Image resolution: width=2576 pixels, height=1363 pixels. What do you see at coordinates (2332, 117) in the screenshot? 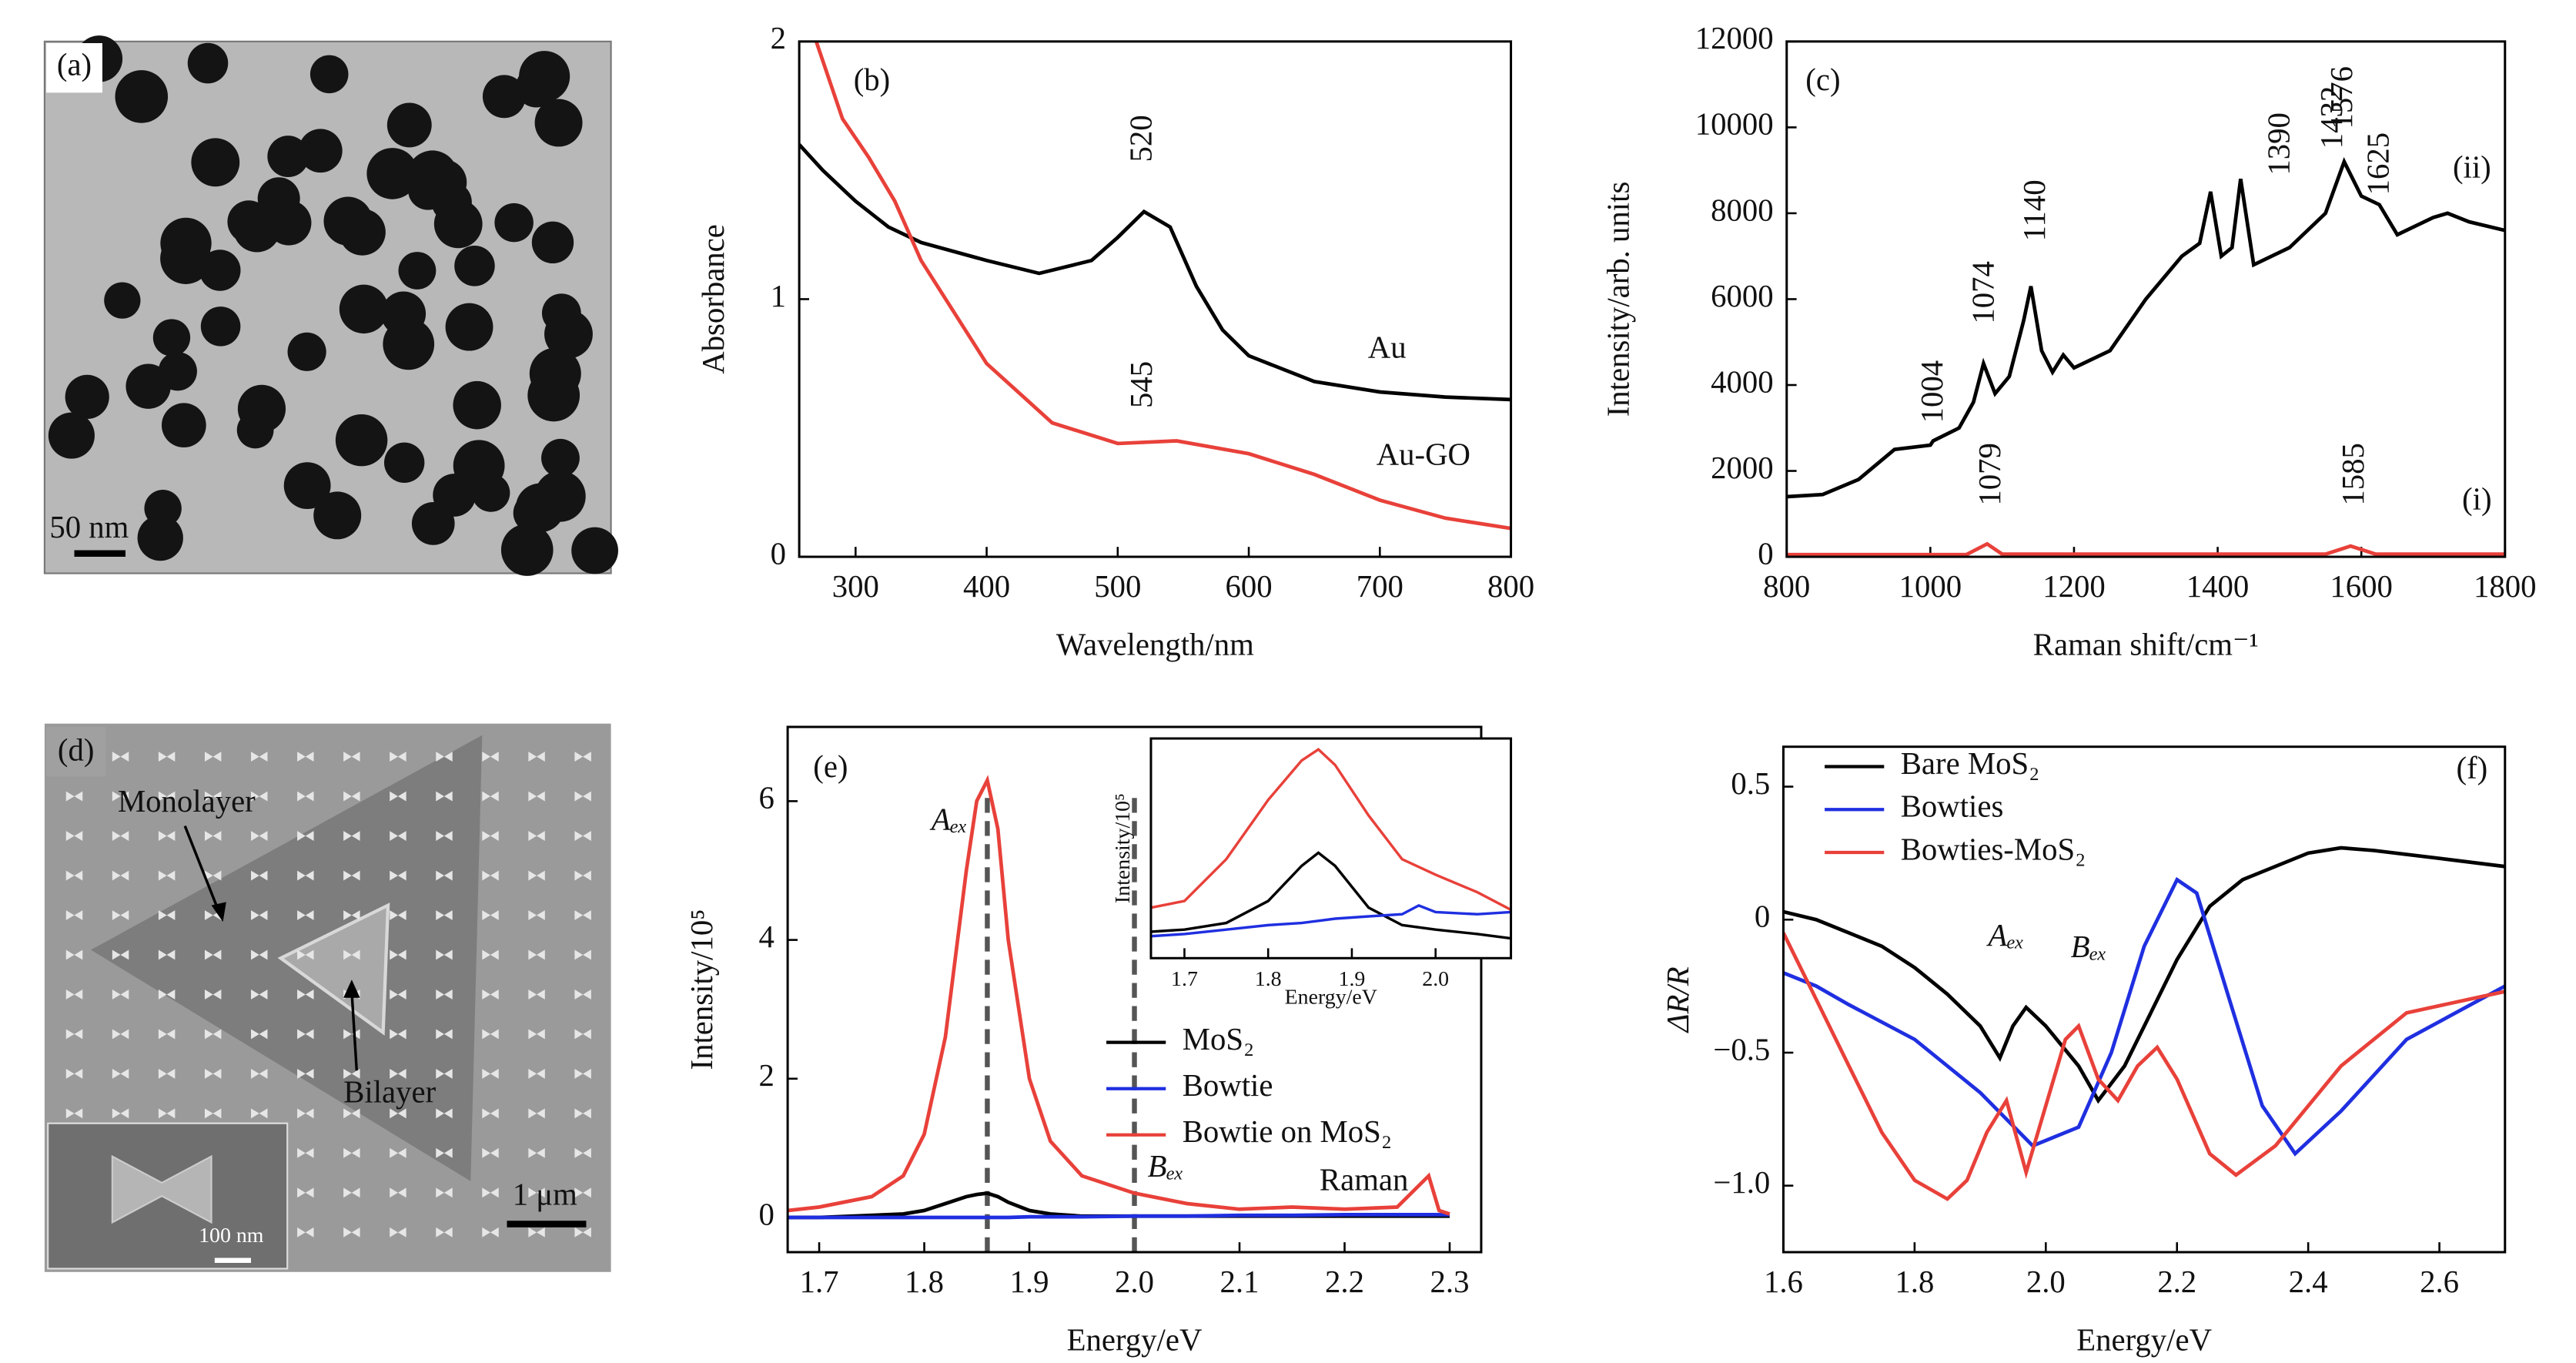
I see `annotation: 1432` at bounding box center [2332, 117].